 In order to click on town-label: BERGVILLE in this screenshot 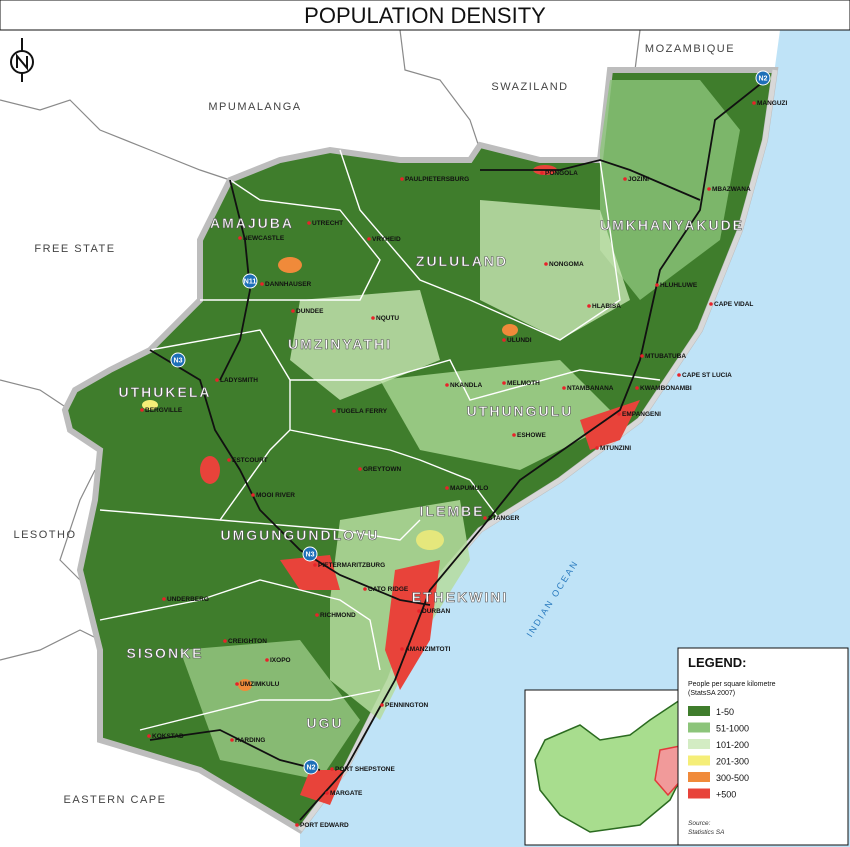, I will do `click(164, 410)`.